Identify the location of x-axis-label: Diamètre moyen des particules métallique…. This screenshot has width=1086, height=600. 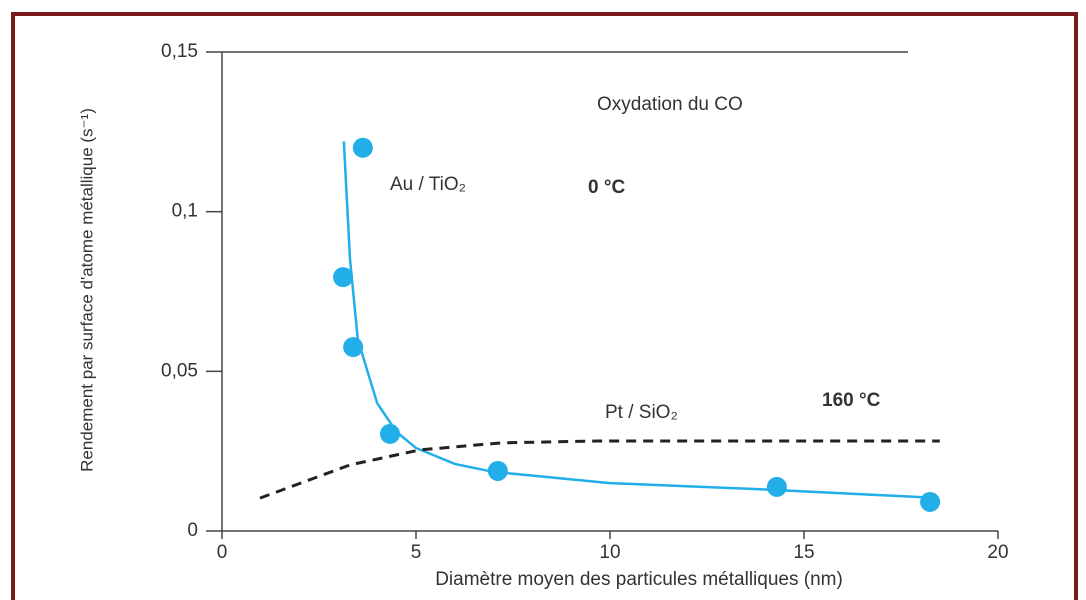
(639, 579).